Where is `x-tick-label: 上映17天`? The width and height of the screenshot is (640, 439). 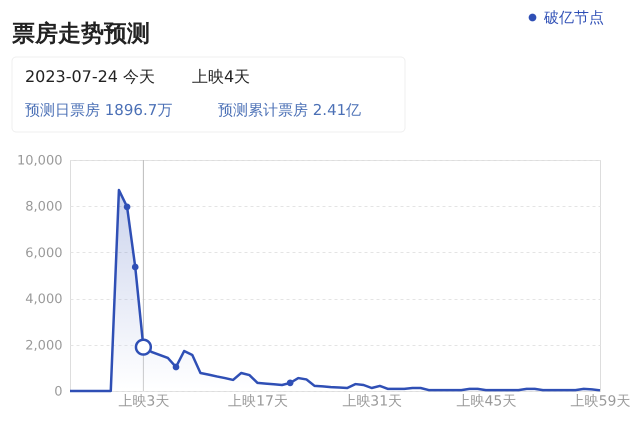
x-tick-label: 上映17天 is located at coordinates (258, 402).